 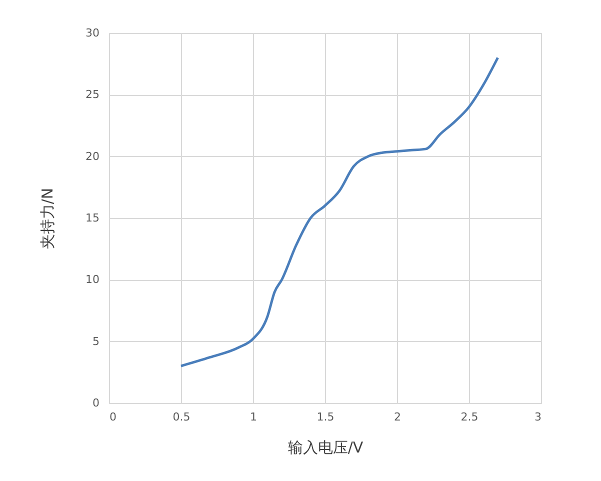 What do you see at coordinates (93, 33) in the screenshot?
I see `y-tick-label: 30` at bounding box center [93, 33].